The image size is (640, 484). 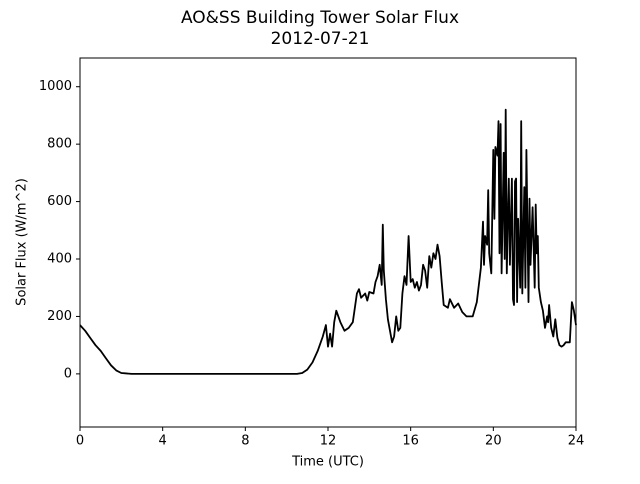 What do you see at coordinates (59, 259) in the screenshot?
I see `y-tick-label: 400` at bounding box center [59, 259].